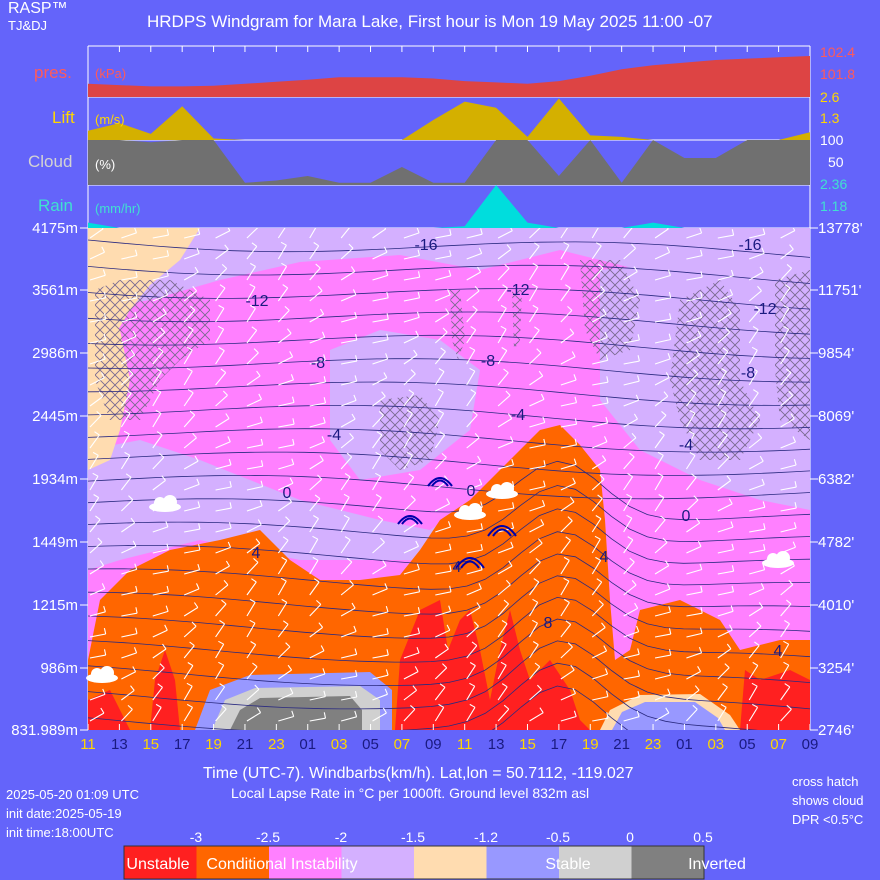  I want to click on pres-tick-hi: 102.4, so click(838, 52).